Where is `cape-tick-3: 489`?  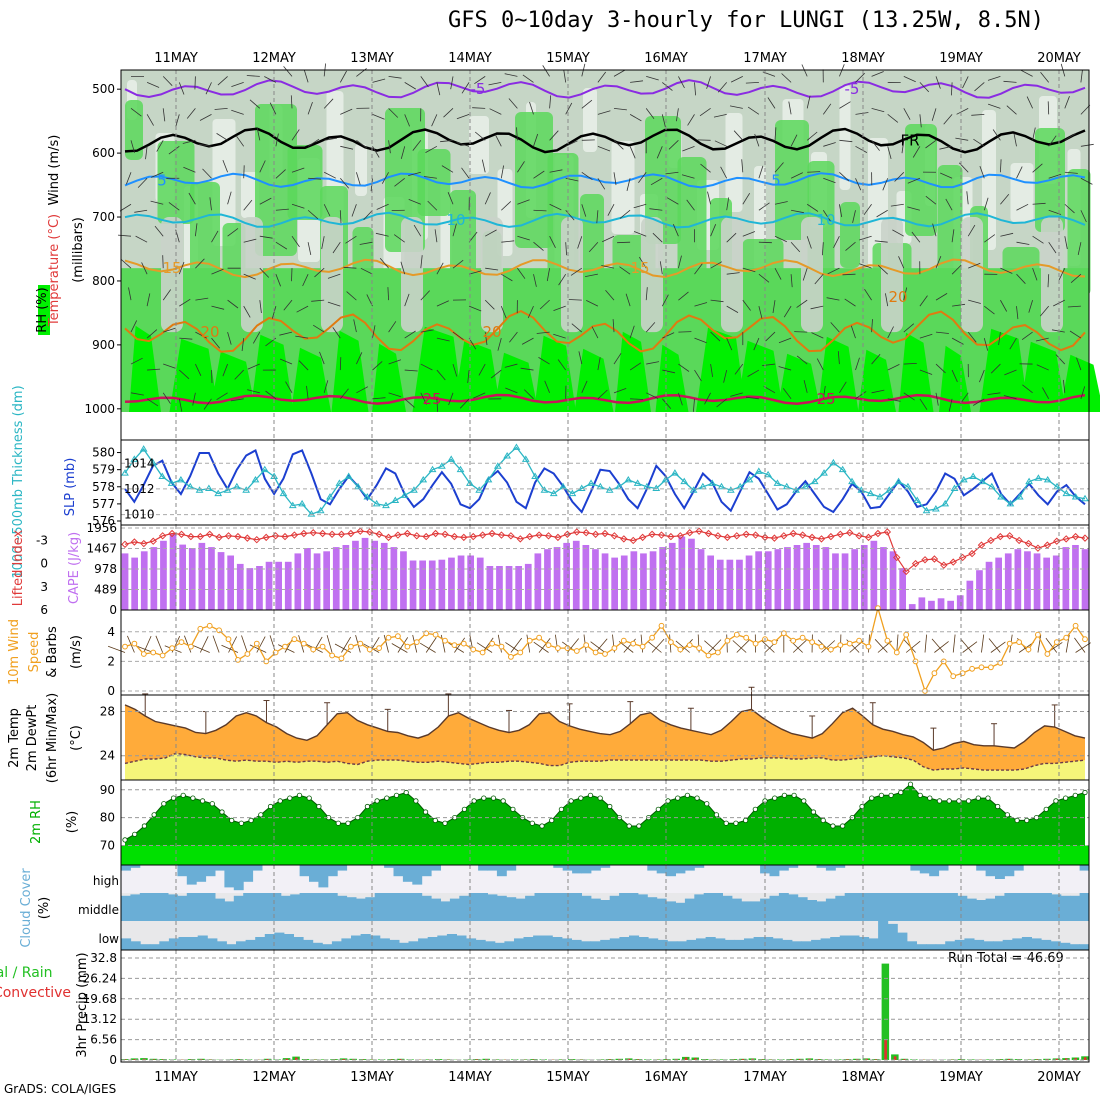 cape-tick-3: 489 is located at coordinates (105, 590).